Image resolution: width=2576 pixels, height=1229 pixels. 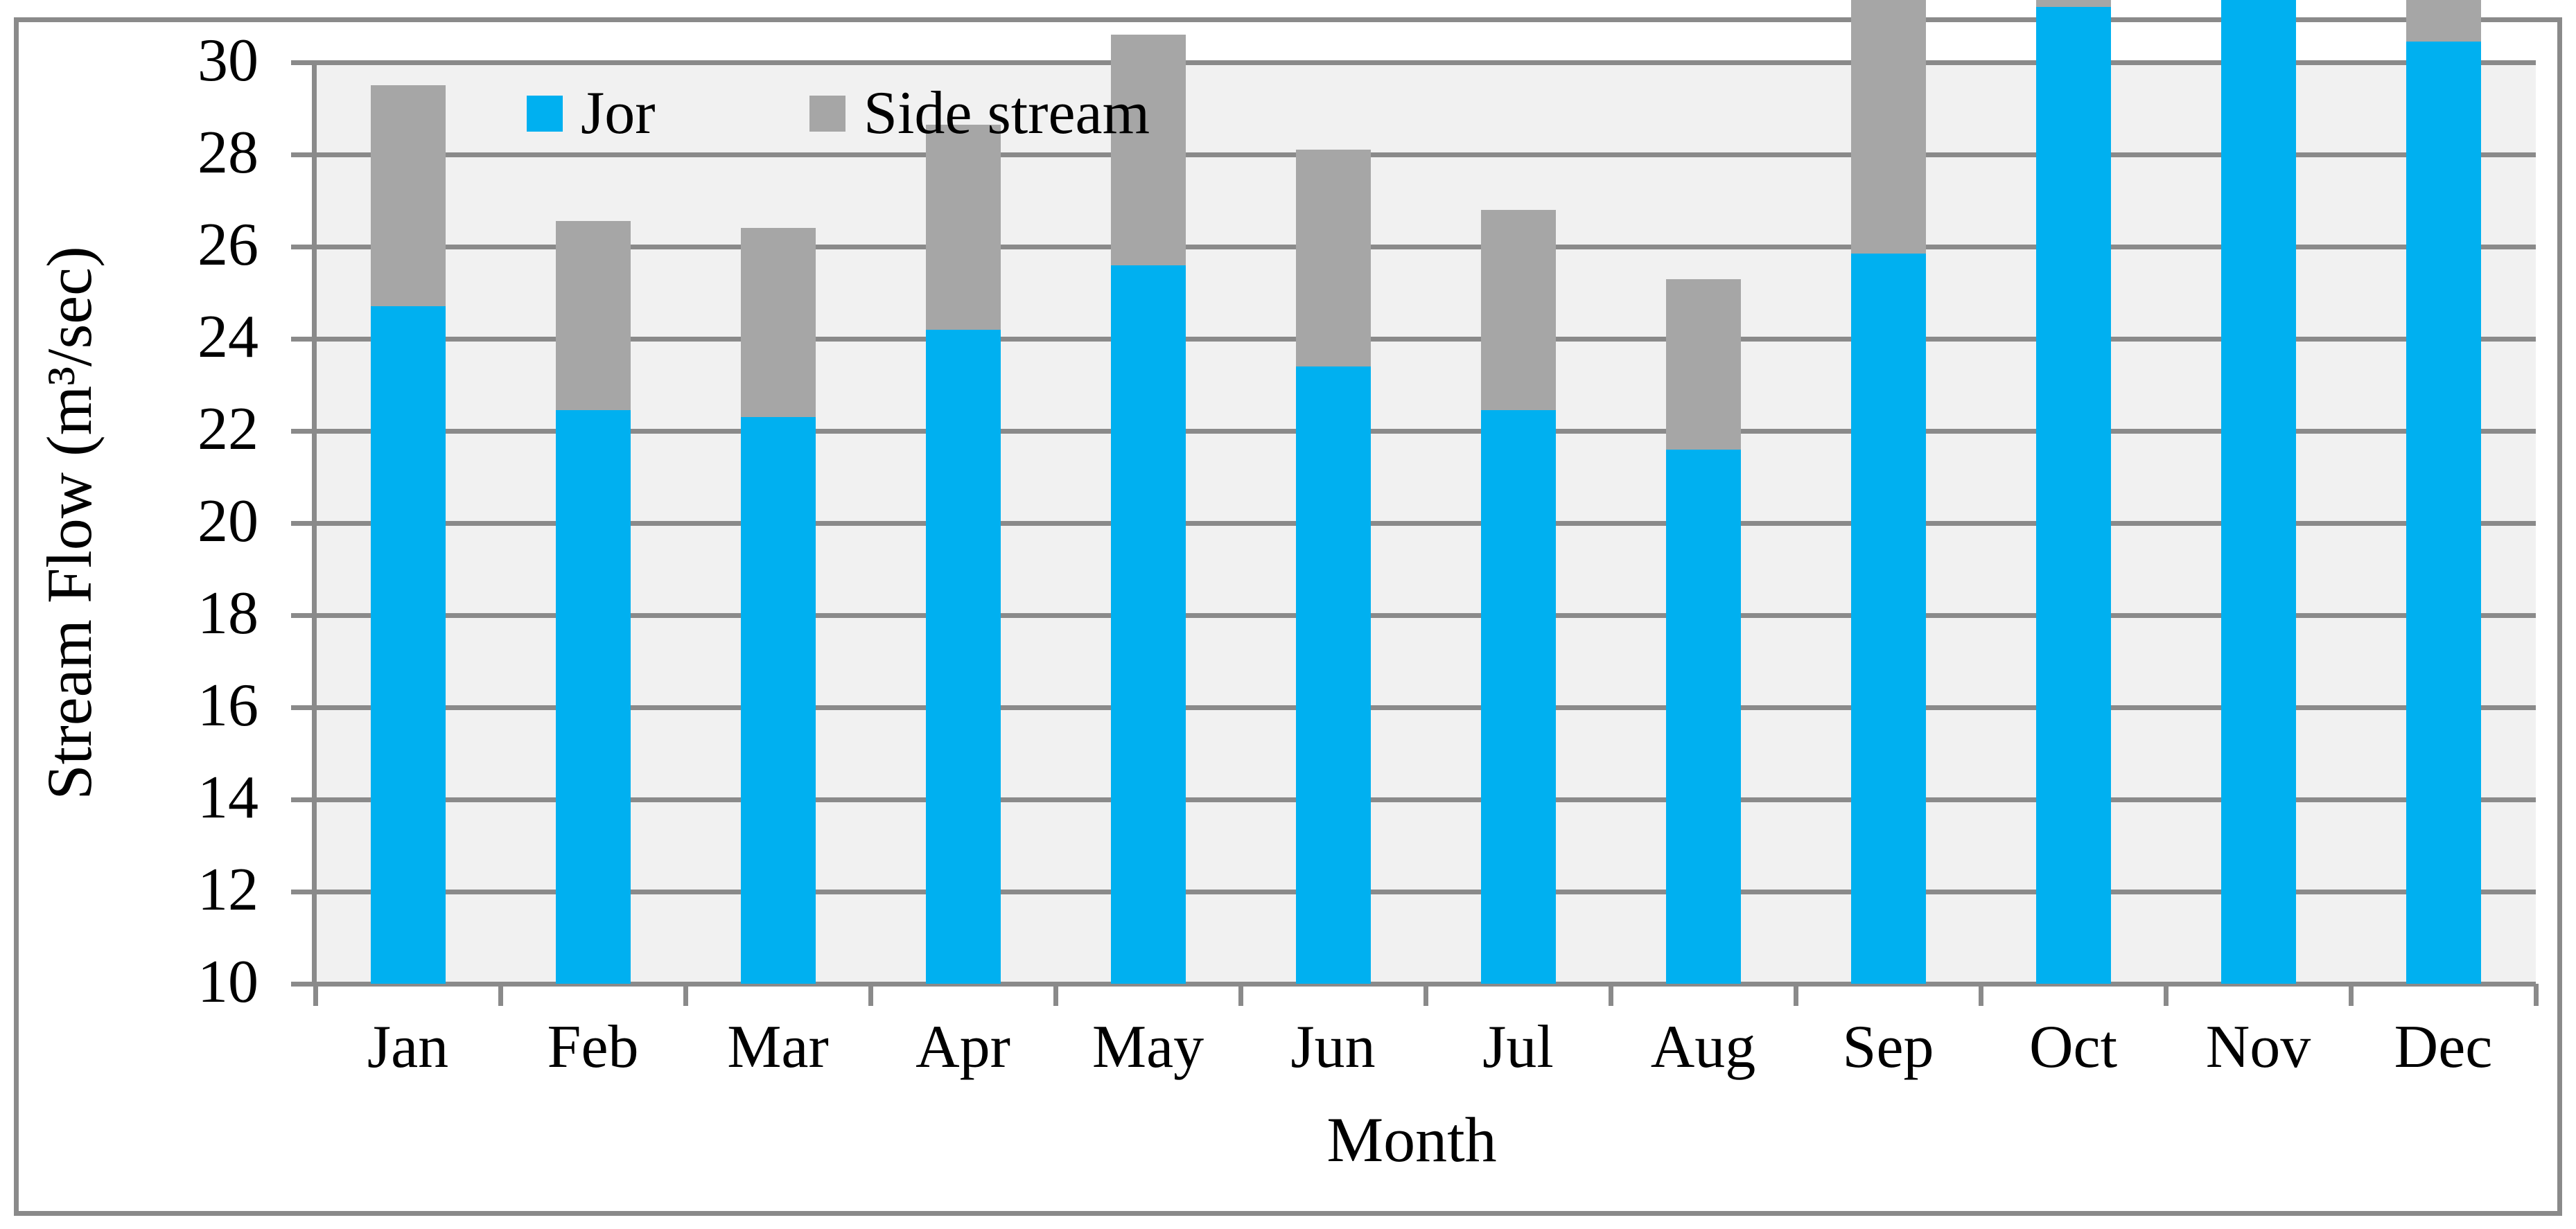 I want to click on bar-segment-side-stream-dec, so click(x=2443, y=21).